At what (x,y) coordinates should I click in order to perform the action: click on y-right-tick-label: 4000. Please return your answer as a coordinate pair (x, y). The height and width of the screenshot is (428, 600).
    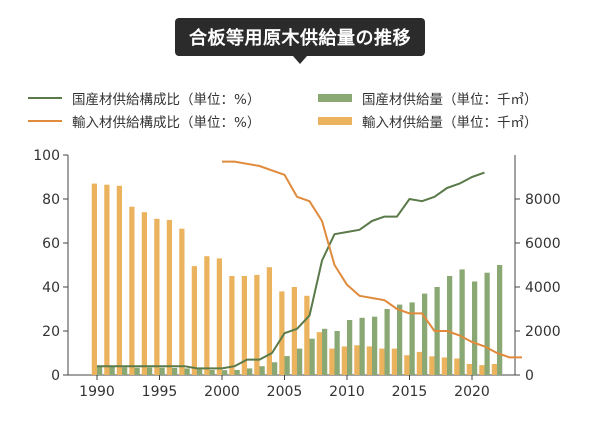
    Looking at the image, I should click on (543, 288).